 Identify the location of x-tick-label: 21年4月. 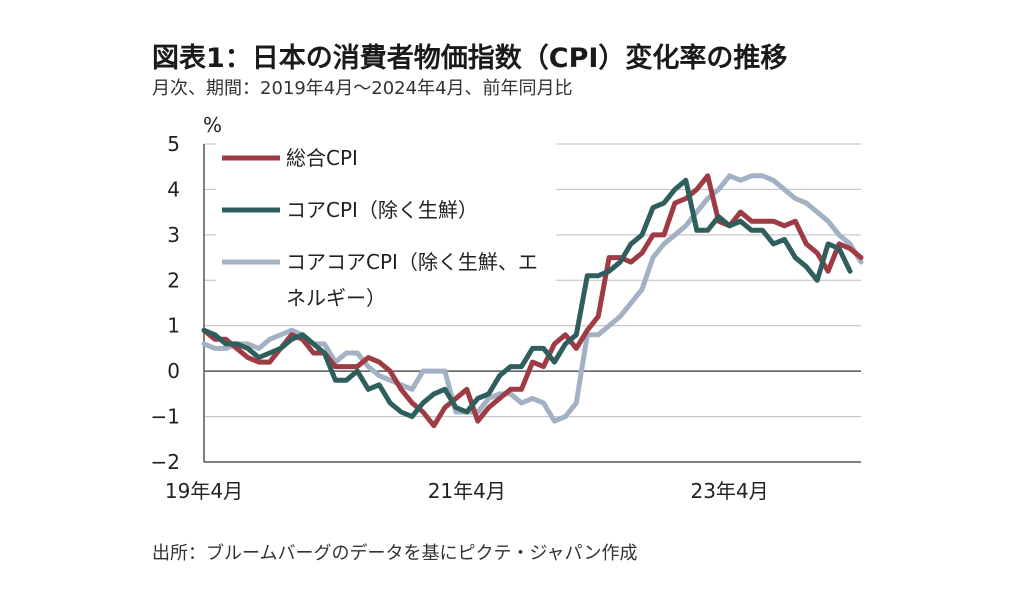
(467, 491).